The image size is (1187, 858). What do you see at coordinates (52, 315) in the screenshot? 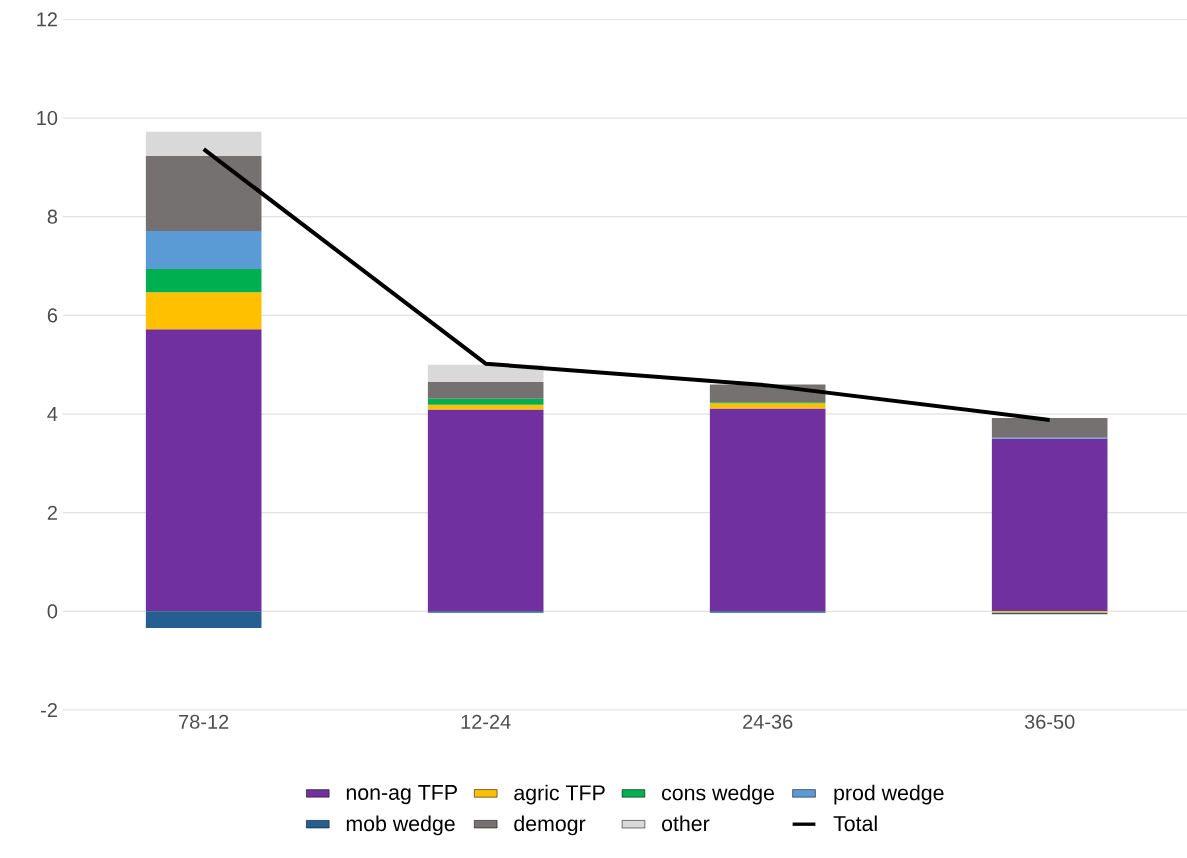
I see `y-tick-label: 6` at bounding box center [52, 315].